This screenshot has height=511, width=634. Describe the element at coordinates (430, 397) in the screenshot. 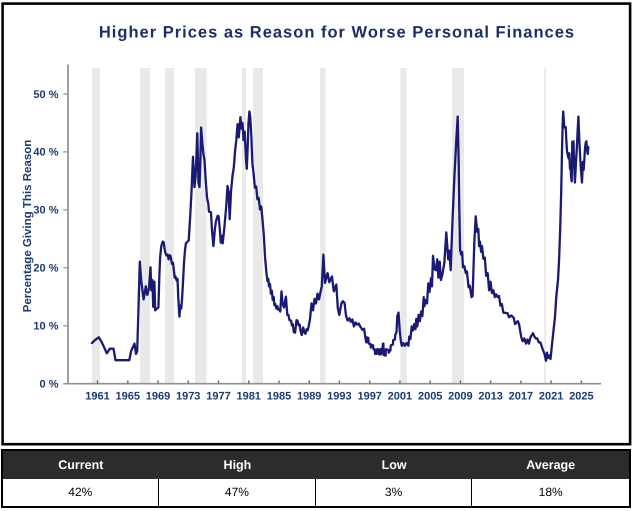

I see `svg-text: 2005` at that location.